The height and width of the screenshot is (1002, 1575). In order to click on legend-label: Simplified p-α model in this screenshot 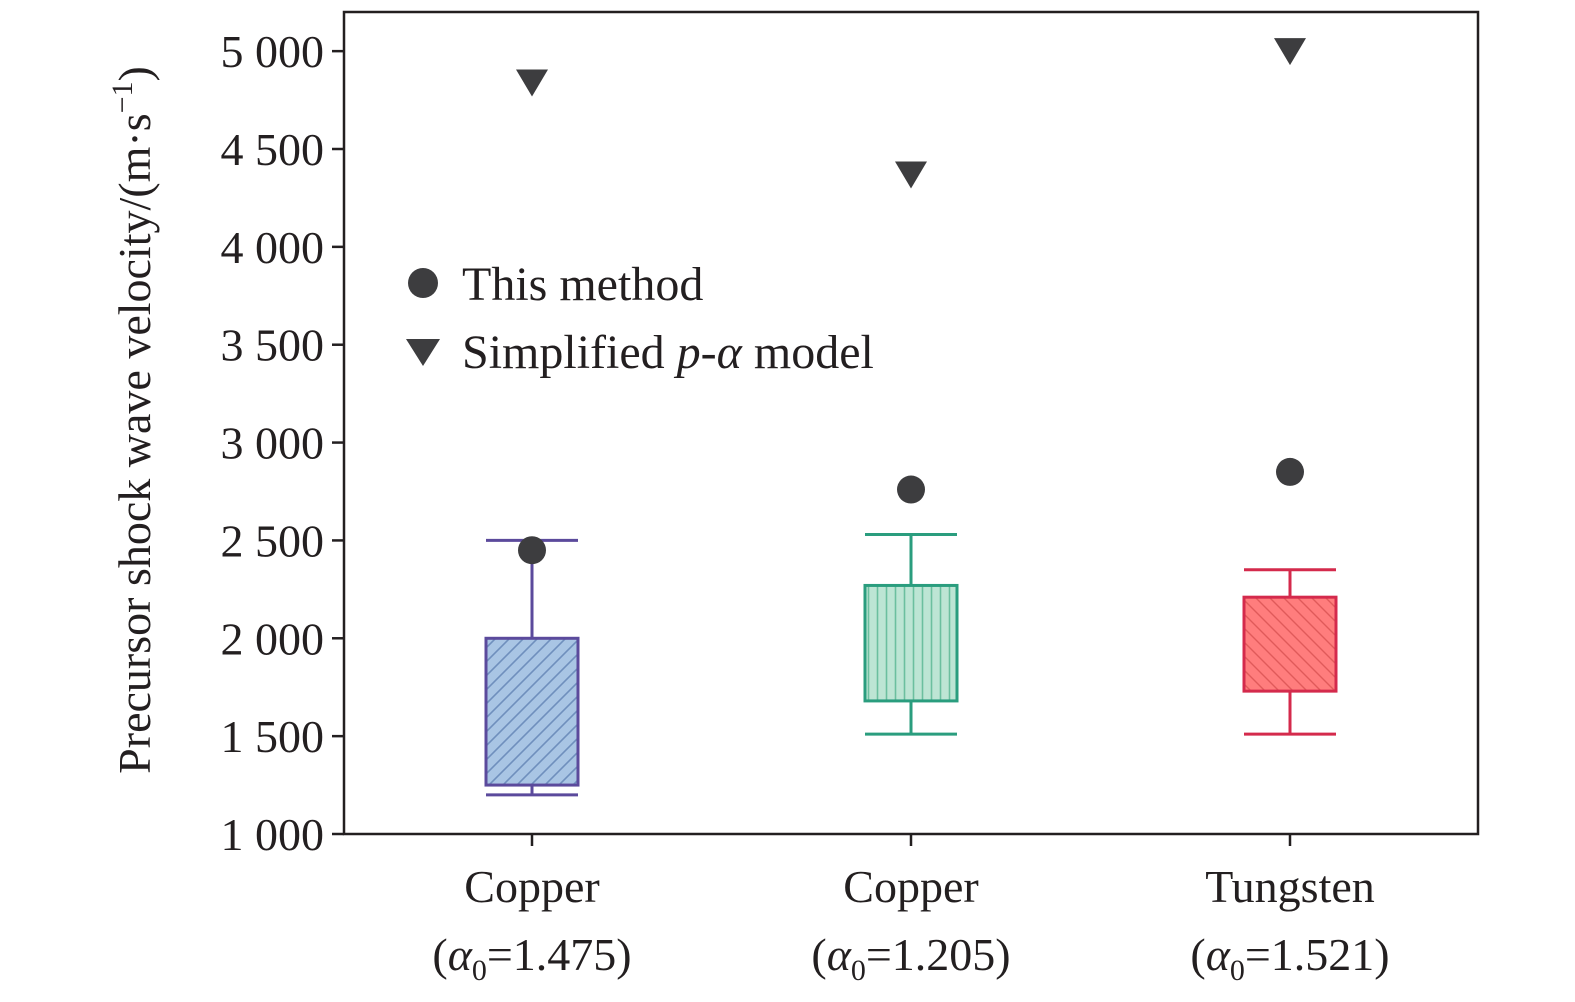, I will do `click(668, 352)`.